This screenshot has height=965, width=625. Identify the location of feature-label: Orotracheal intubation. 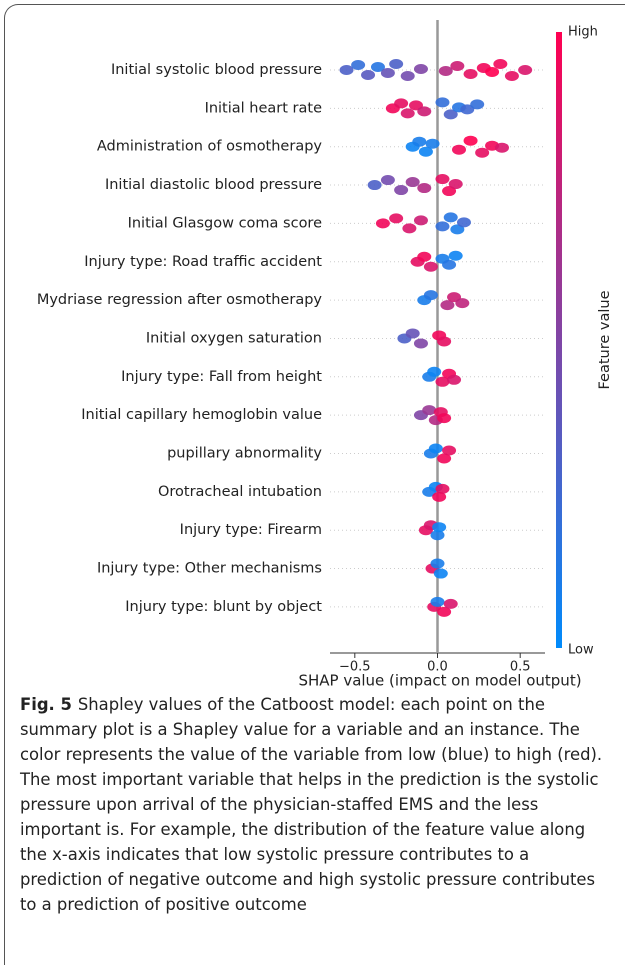
(240, 492).